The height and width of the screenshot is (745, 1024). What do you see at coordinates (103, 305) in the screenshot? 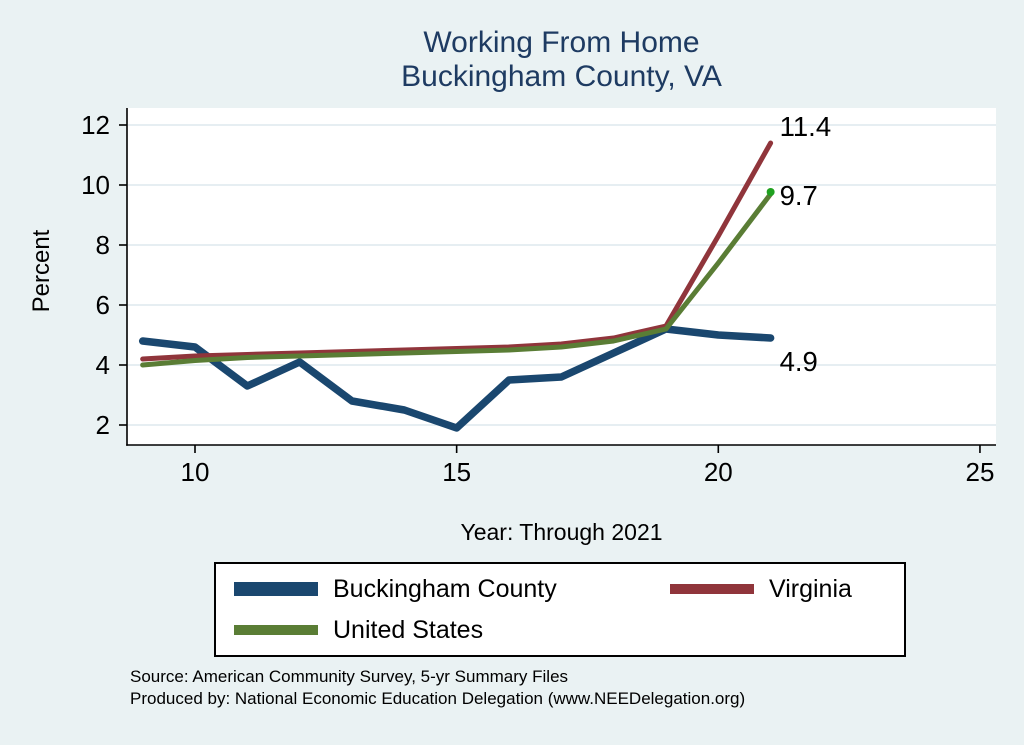
I see `y-tick-label-6: 6` at bounding box center [103, 305].